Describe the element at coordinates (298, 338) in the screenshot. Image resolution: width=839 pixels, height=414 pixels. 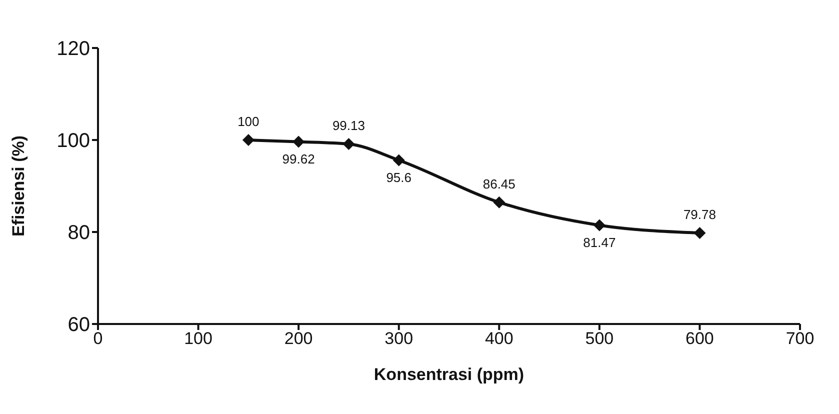
I see `x-tick-label: 200` at that location.